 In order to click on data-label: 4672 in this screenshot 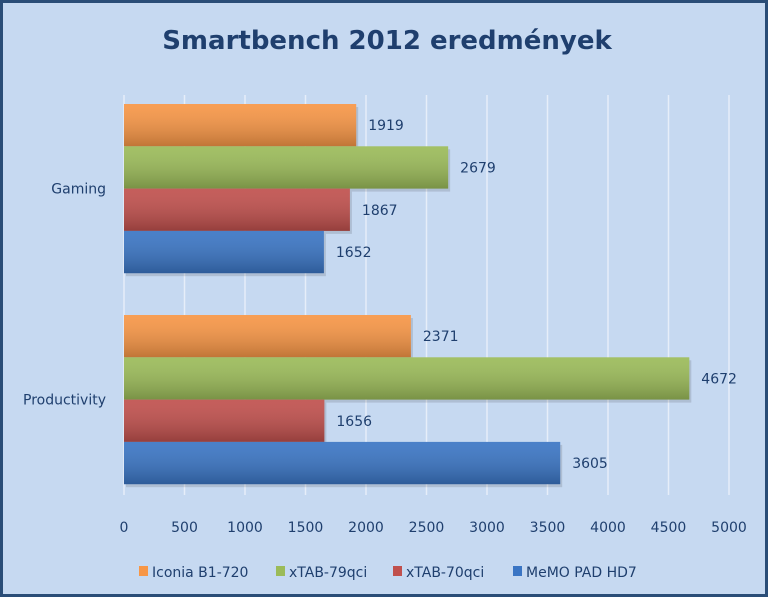, I will do `click(719, 379)`.